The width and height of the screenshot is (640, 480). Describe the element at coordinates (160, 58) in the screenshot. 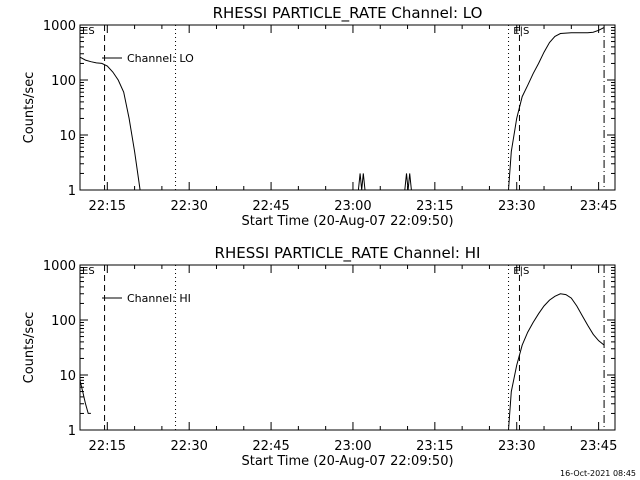

I see `legend-entry: Channel: LO` at that location.